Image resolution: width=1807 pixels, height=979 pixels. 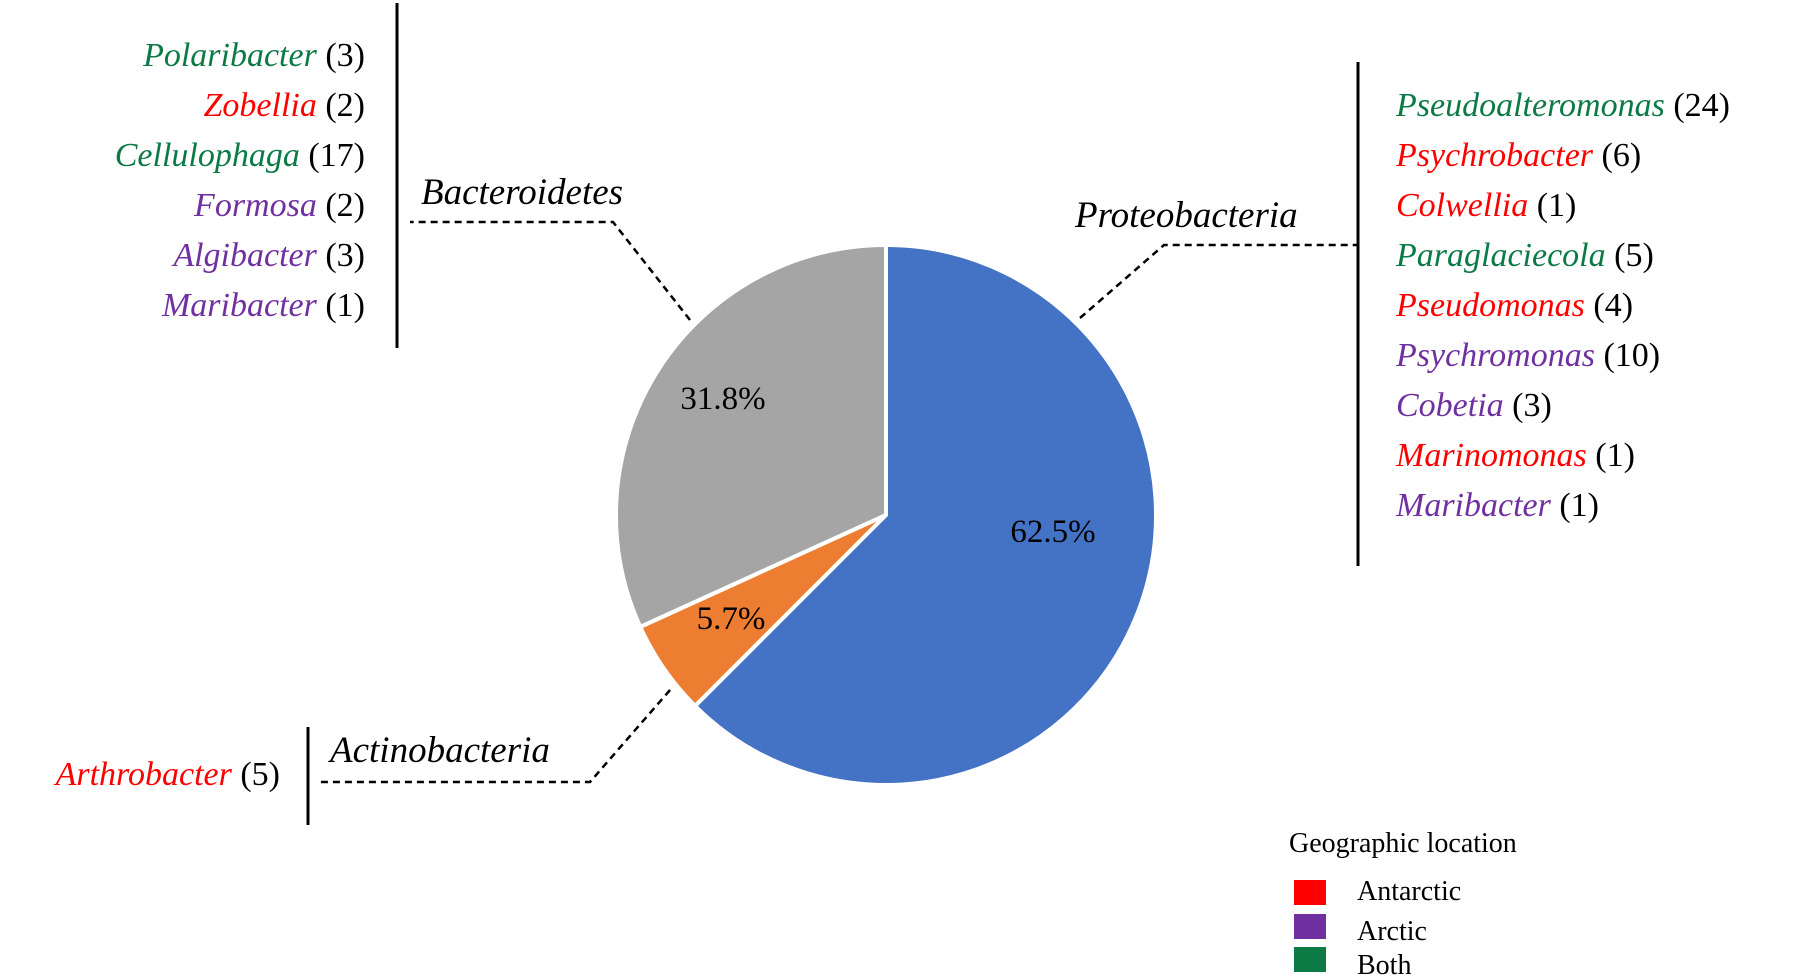 I want to click on genus-name: Psychrobacter, so click(x=1494, y=155).